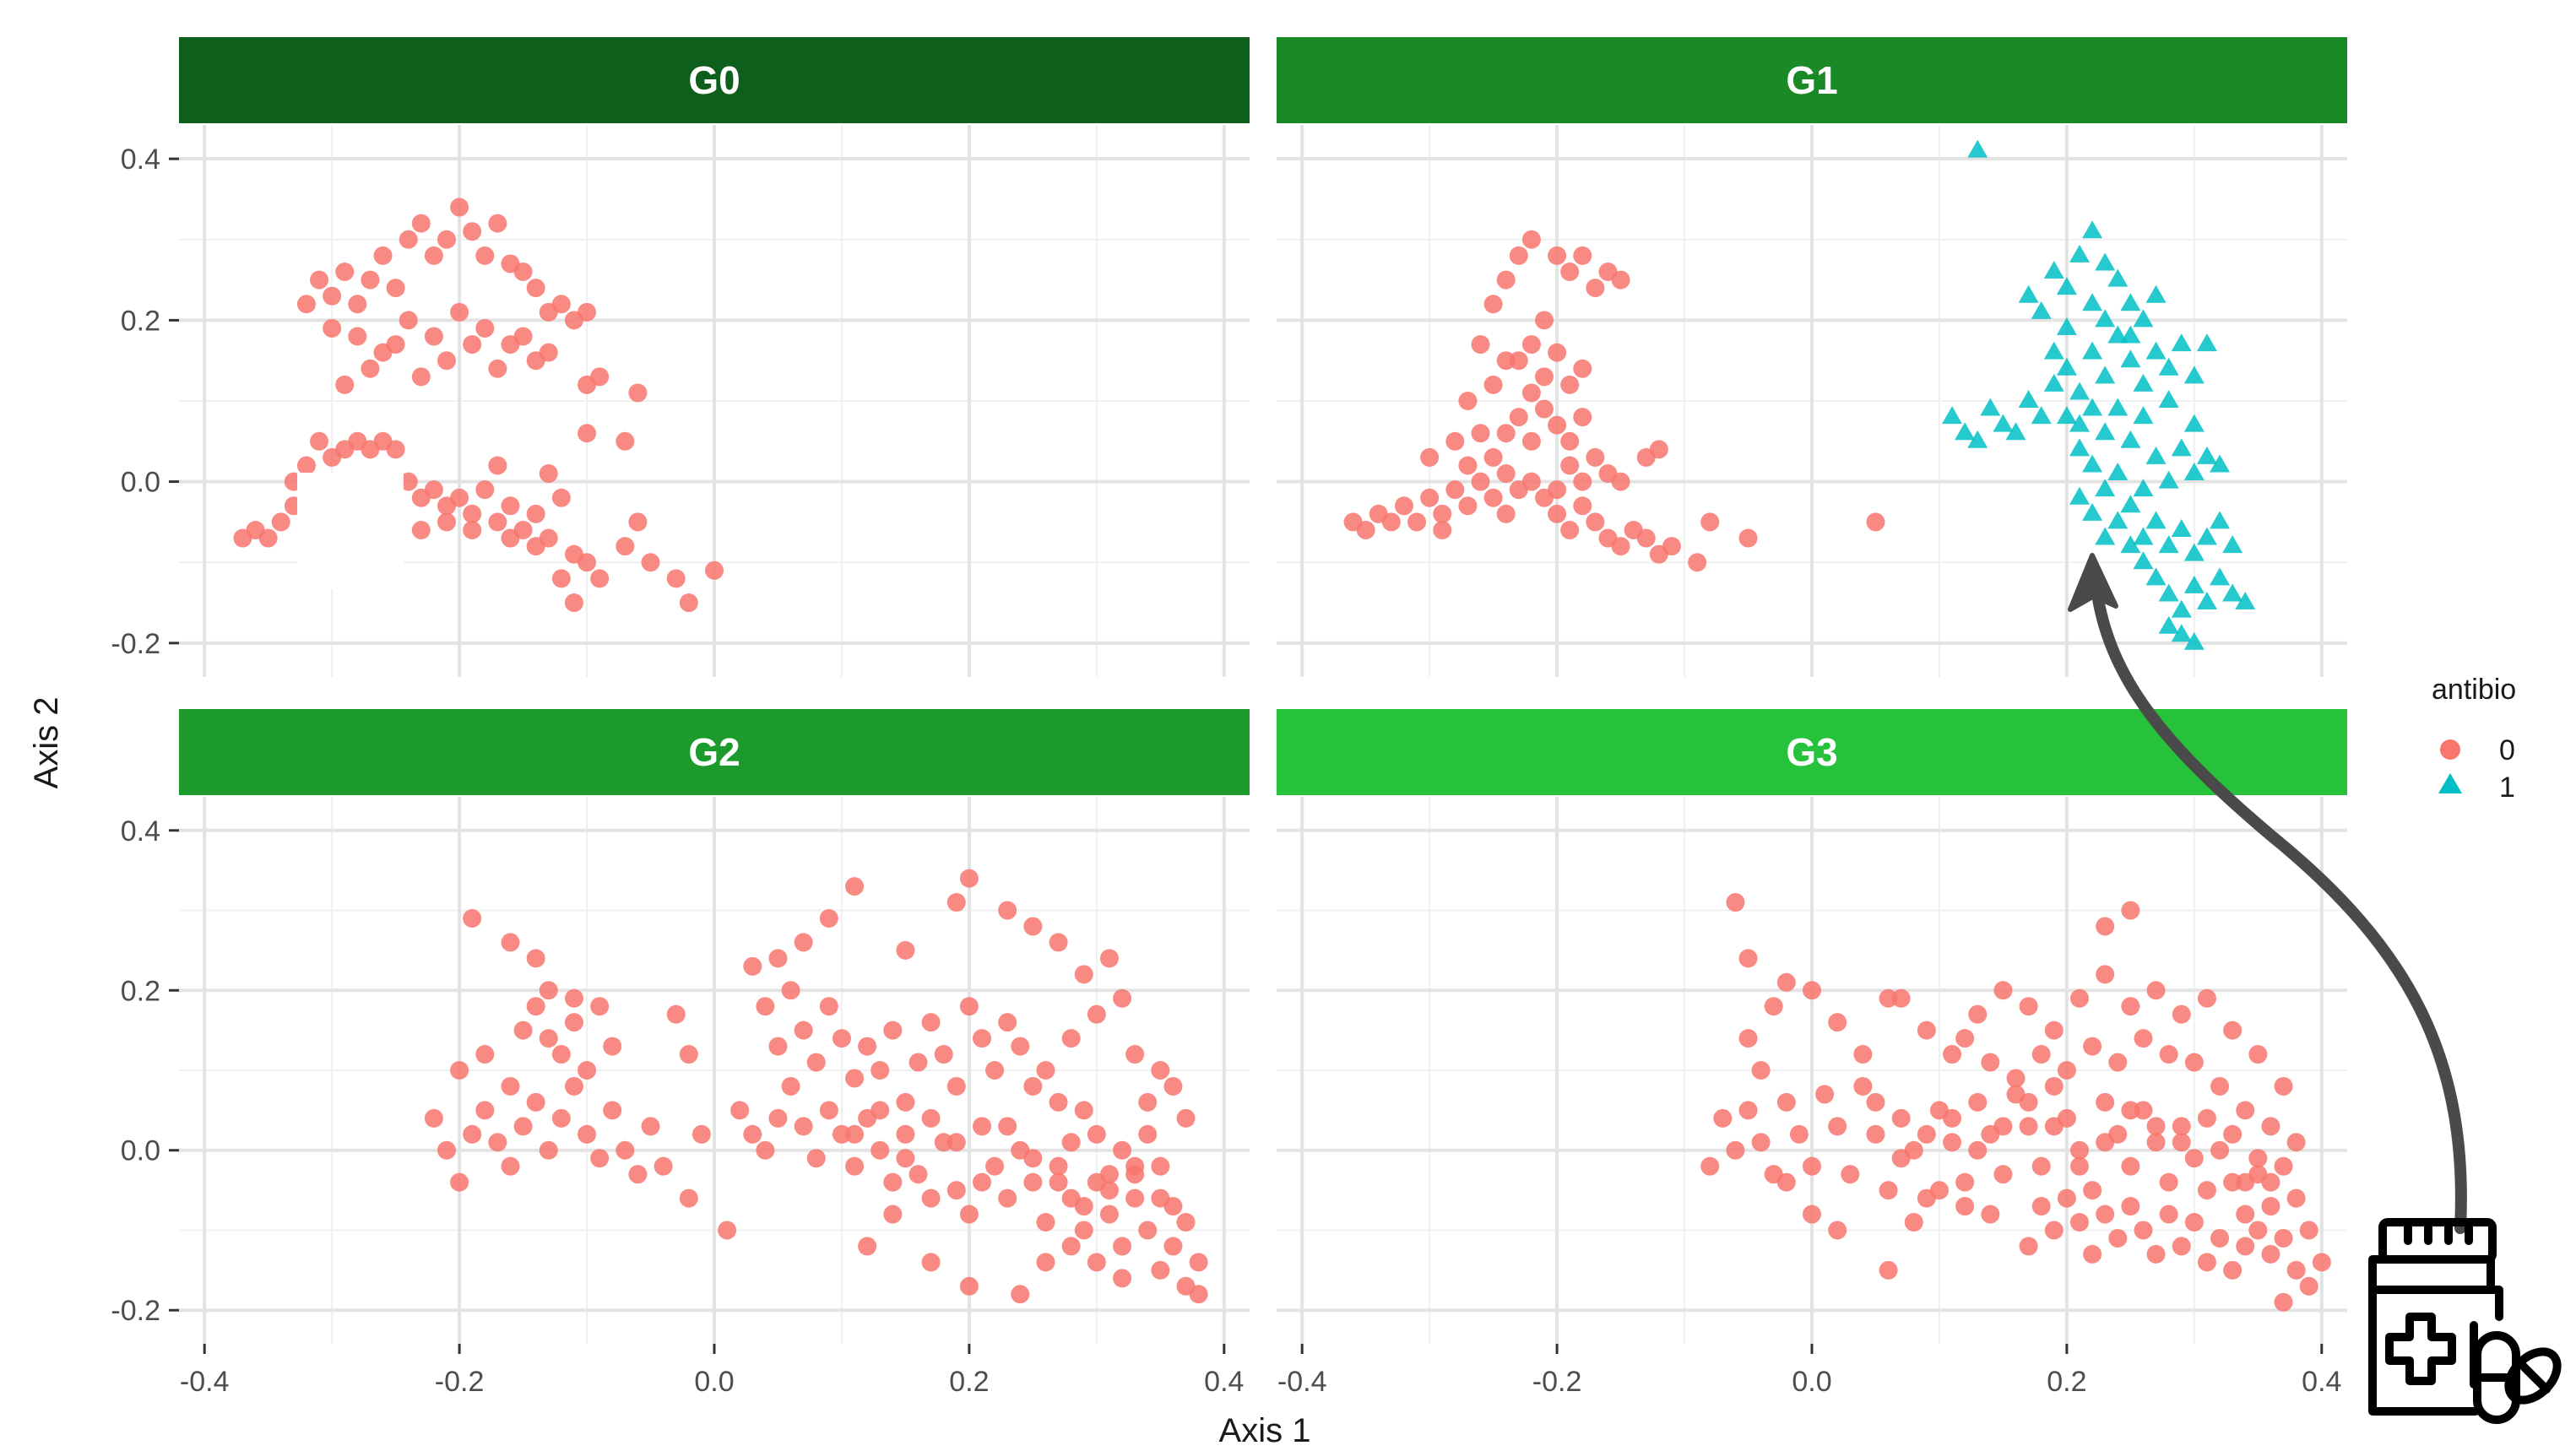  What do you see at coordinates (1812, 752) in the screenshot?
I see `facet-strip-label: G3` at bounding box center [1812, 752].